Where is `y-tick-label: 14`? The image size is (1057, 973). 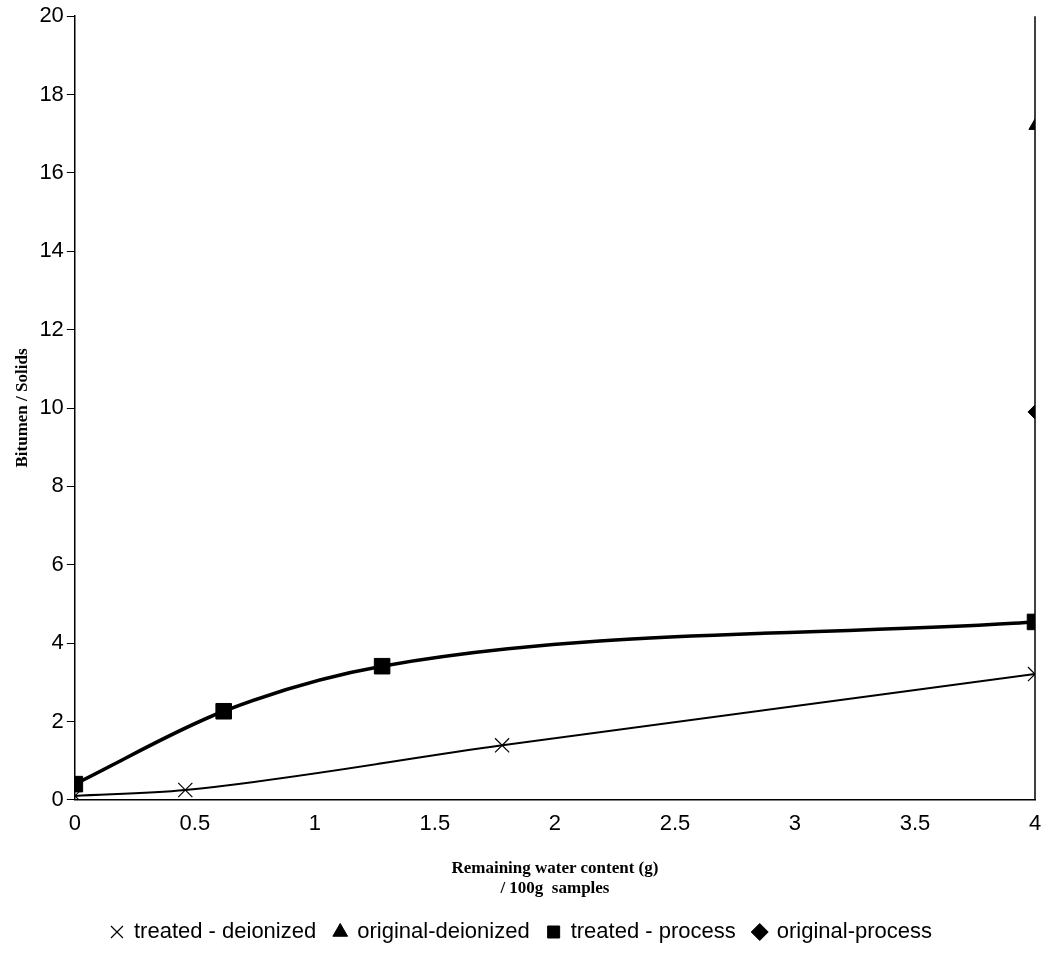 y-tick-label: 14 is located at coordinates (51, 250).